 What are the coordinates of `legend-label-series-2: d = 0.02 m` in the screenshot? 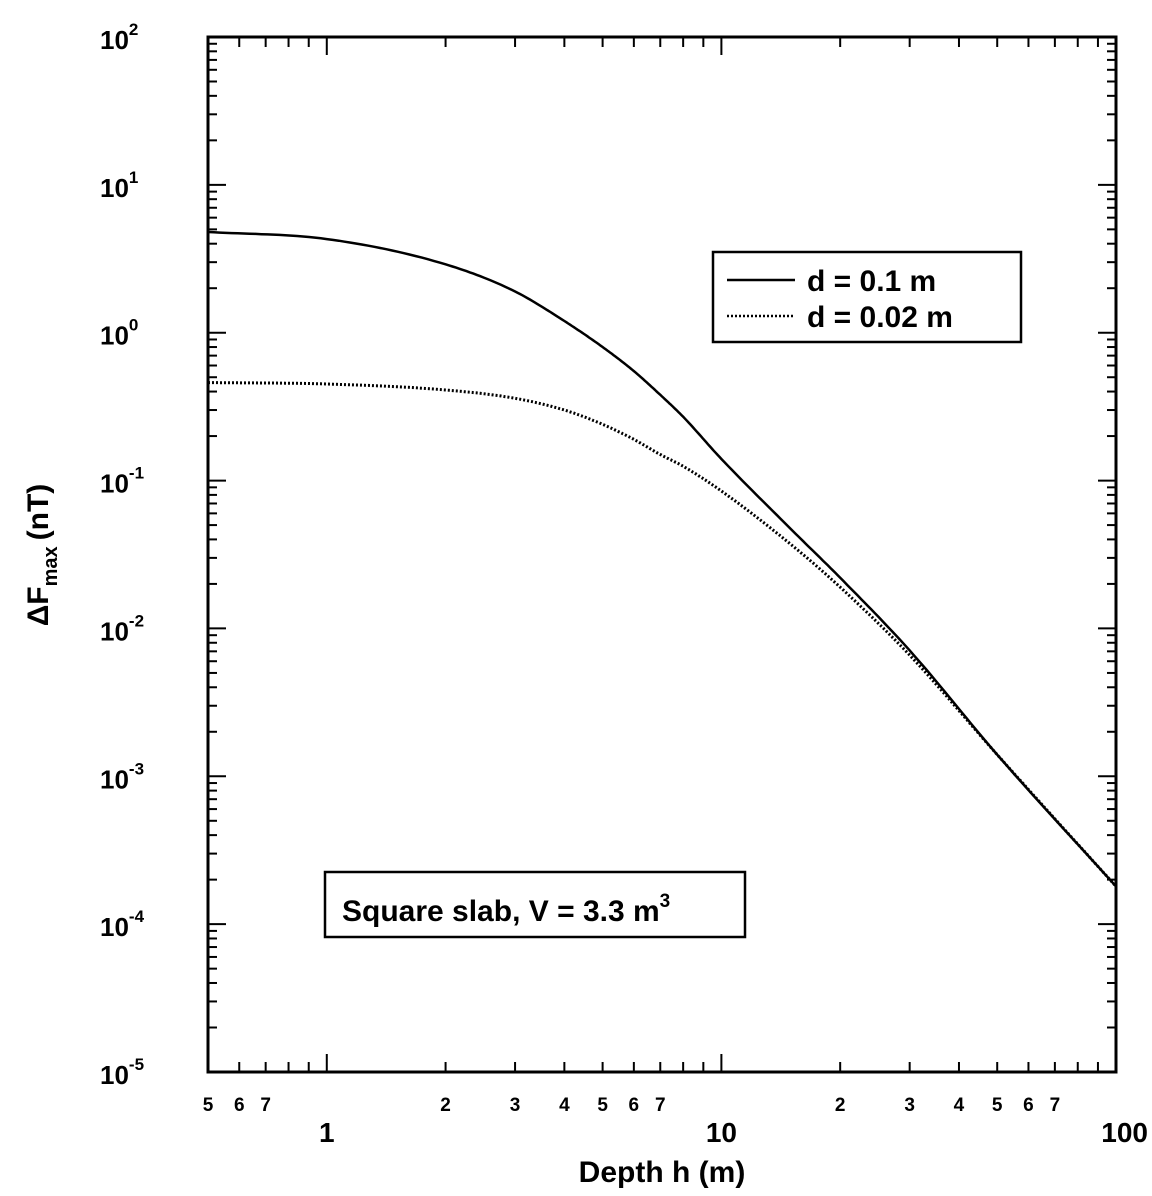 It's located at (880, 317).